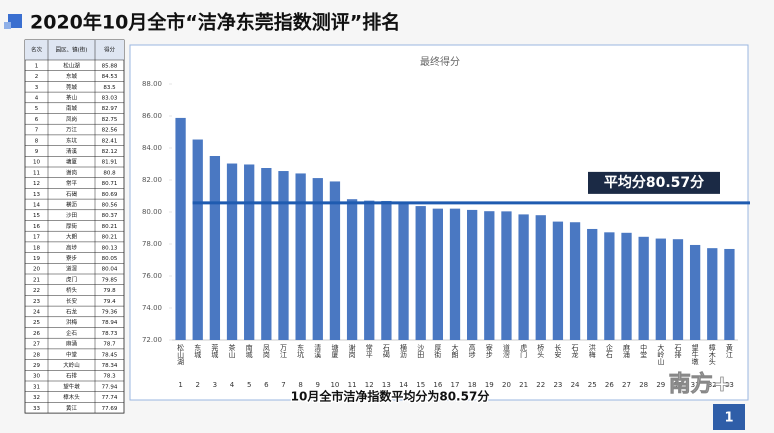  Describe the element at coordinates (36, 238) in the screenshot. I see `table-cell: 17` at that location.